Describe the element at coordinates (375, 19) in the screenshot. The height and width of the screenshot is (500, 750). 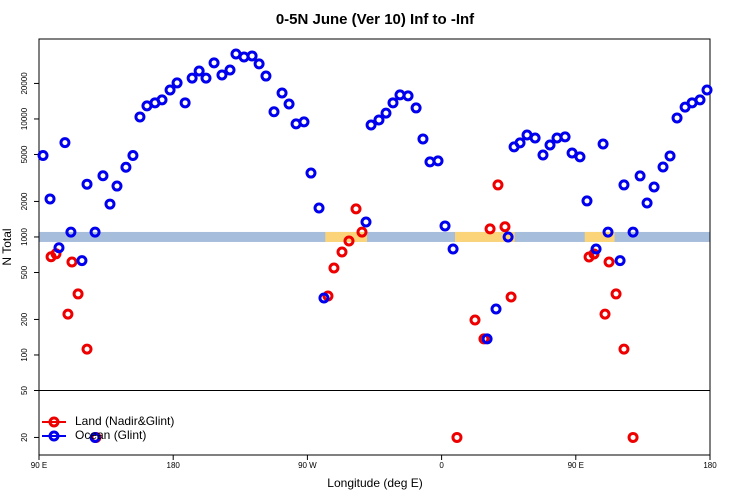
I see `chart-title: 0-5N June (Ver 10) Inf to -Inf` at that location.